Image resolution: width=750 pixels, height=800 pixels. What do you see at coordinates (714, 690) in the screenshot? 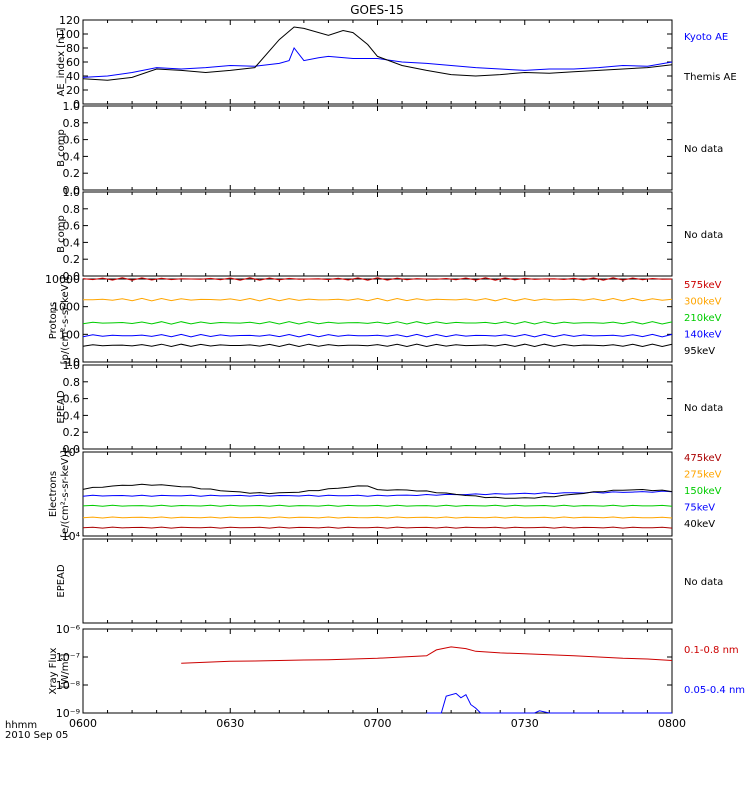
I see `legend-entry: 0.05-0.4 nm` at bounding box center [714, 690].